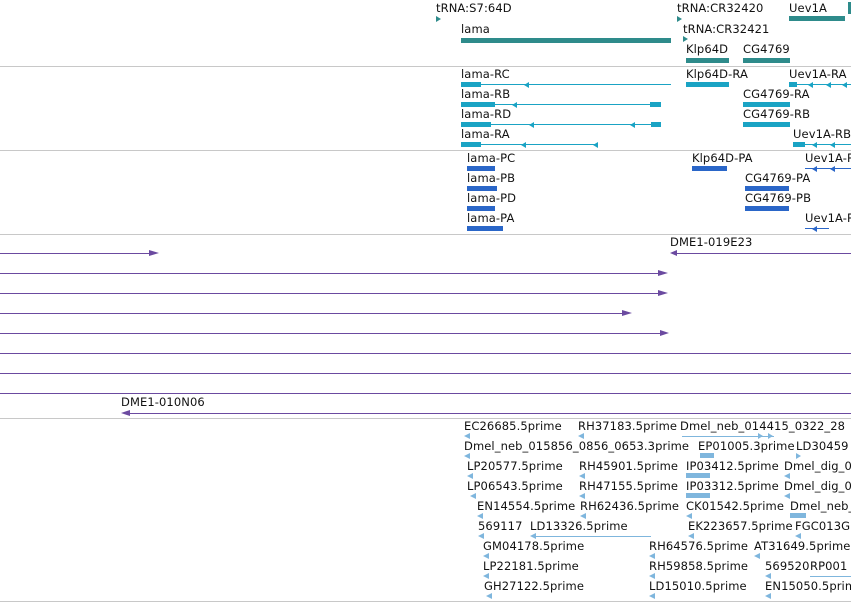 This screenshot has width=851, height=602. Describe the element at coordinates (486, 94) in the screenshot. I see `transcript-label: lama-RB` at that location.